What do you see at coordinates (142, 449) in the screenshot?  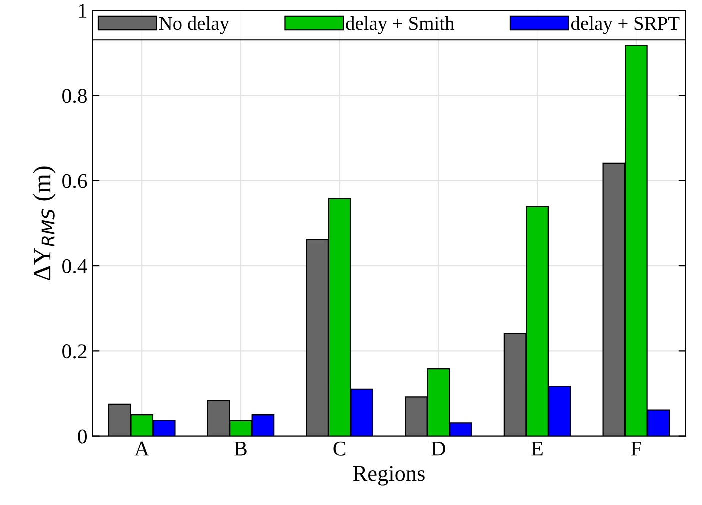 I see `x-tick-label: A` at bounding box center [142, 449].